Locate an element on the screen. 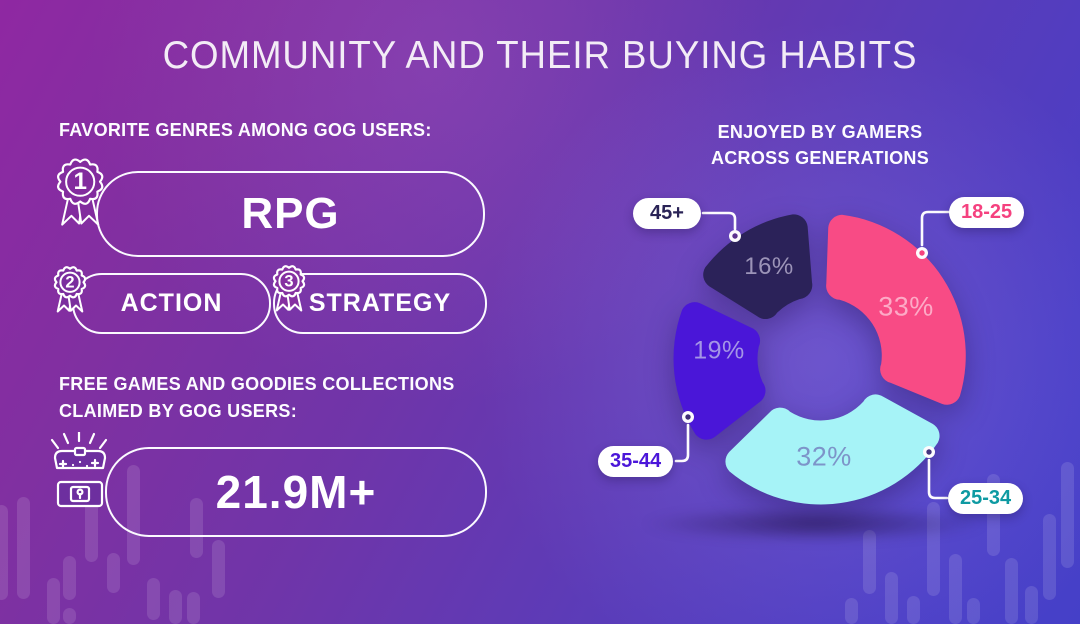 The image size is (1080, 624). page-title: COMMUNITY AND THEIR BUYING HABITS is located at coordinates (540, 55).